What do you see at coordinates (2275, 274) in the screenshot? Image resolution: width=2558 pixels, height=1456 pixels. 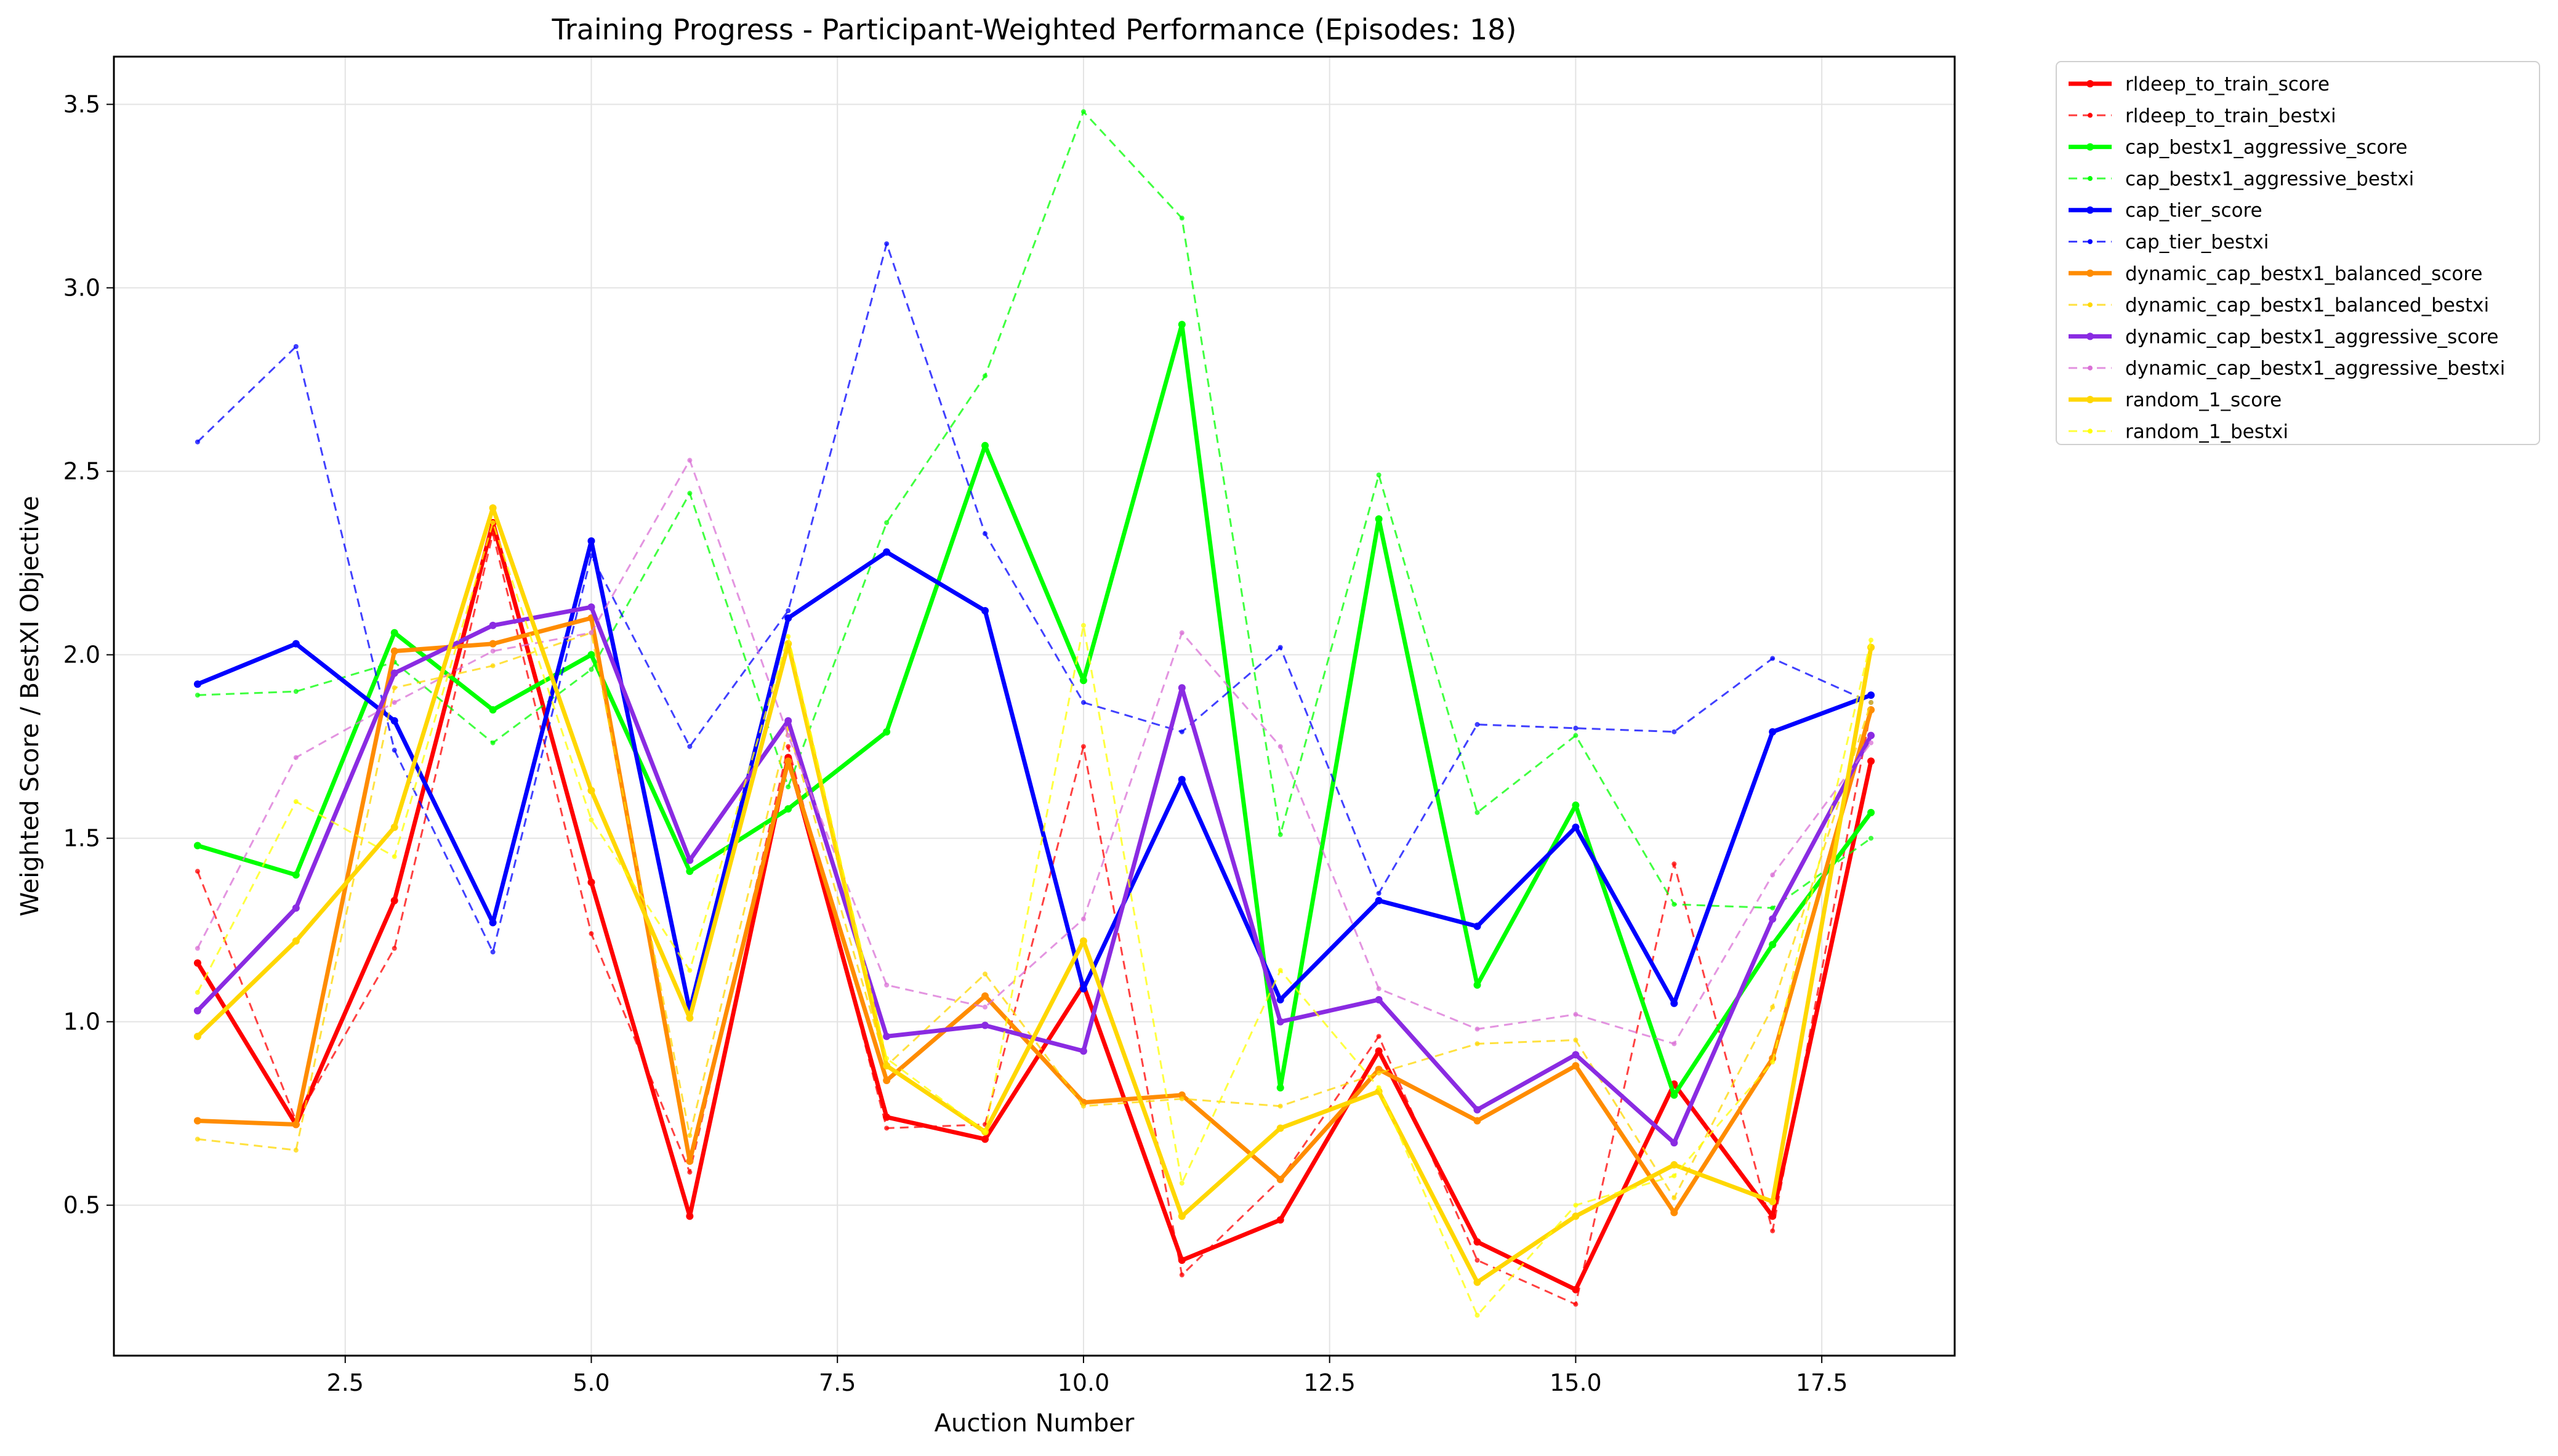 I see `legend-item: dynamic_cap_bestx1_balanced_score` at bounding box center [2275, 274].